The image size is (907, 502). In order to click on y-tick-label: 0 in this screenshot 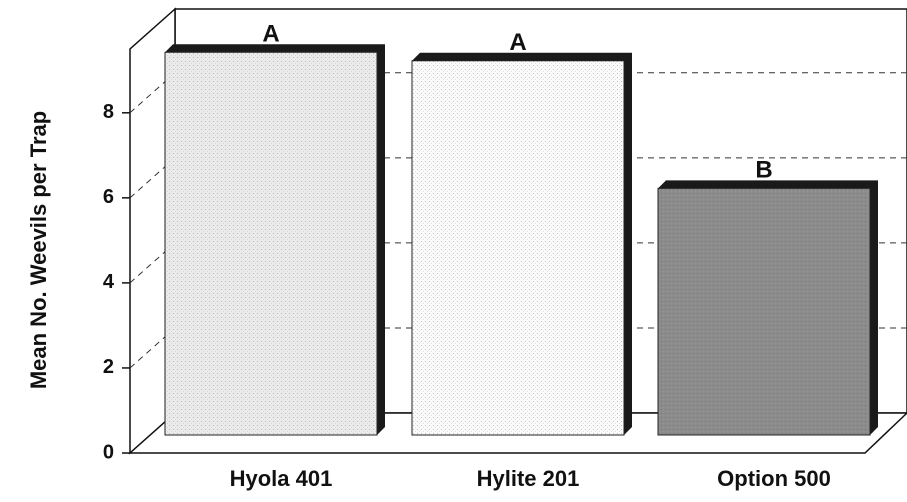, I will do `click(108, 452)`.